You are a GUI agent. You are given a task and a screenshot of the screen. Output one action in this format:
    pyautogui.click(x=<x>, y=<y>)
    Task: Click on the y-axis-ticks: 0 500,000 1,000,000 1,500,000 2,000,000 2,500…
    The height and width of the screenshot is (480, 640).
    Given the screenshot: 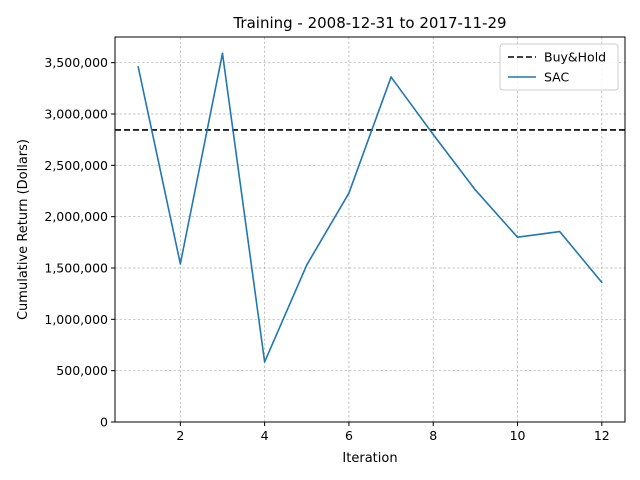 What is the action you would take?
    pyautogui.click(x=79, y=242)
    